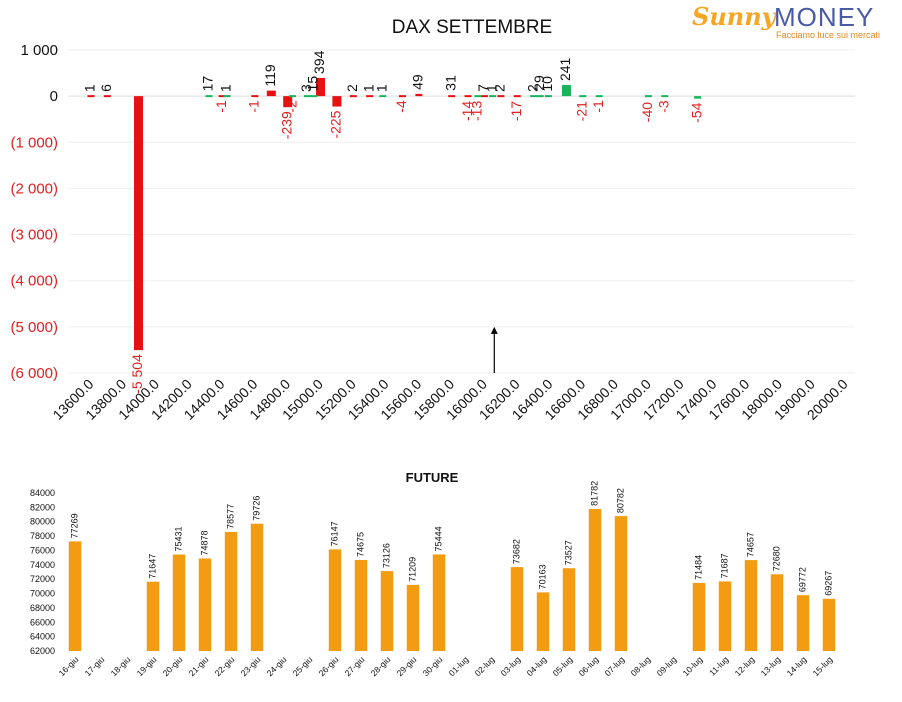  Describe the element at coordinates (204, 542) in the screenshot. I see `chart2-data-label: 74878` at that location.